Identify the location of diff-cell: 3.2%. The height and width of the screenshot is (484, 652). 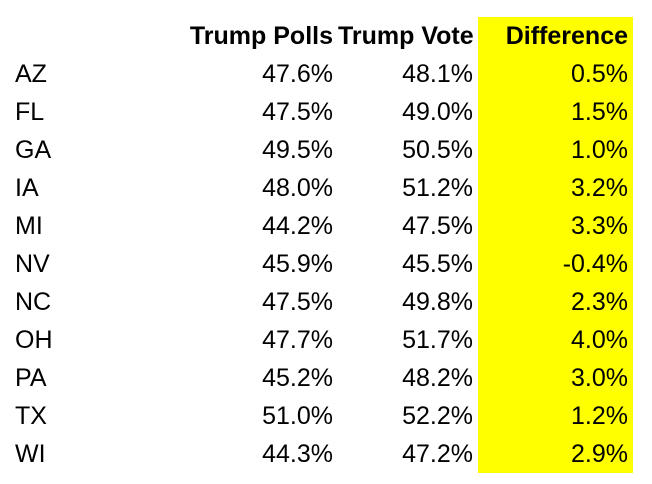
(555, 188).